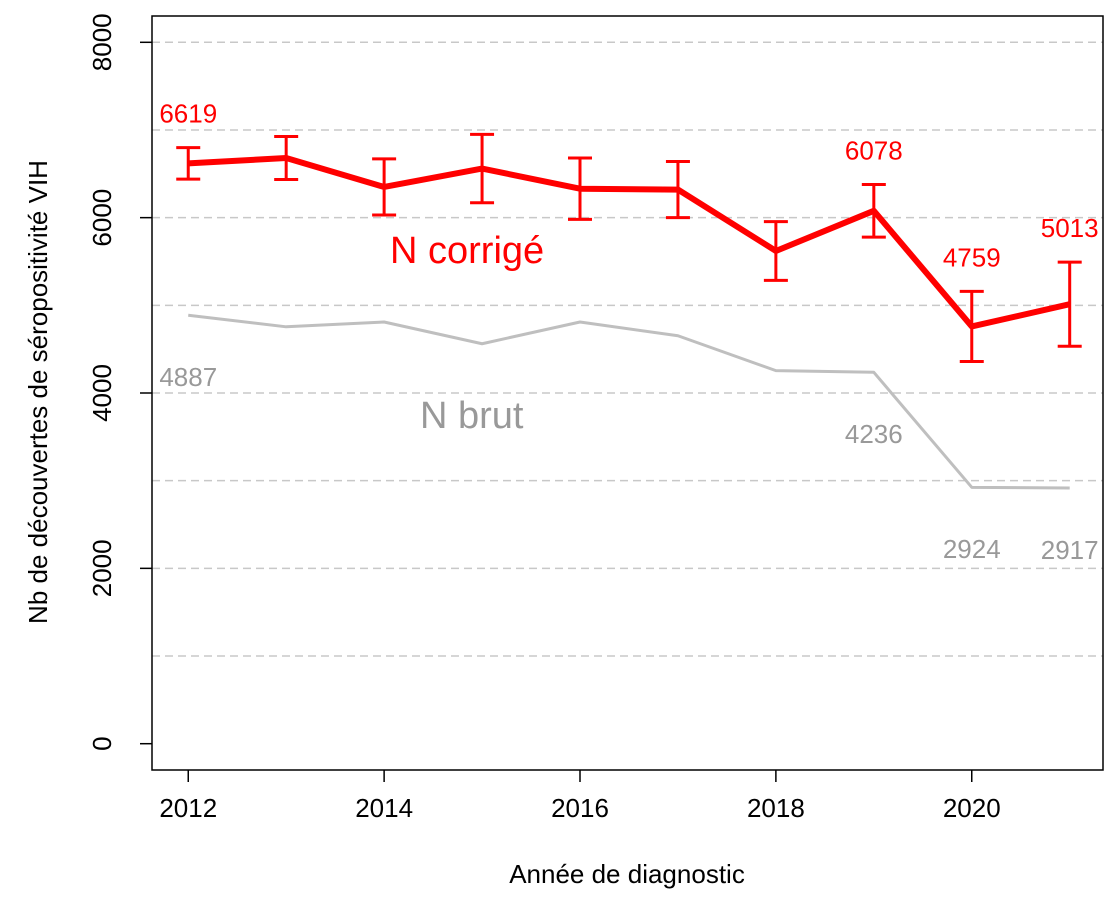 Image resolution: width=1105 pixels, height=914 pixels. Describe the element at coordinates (102, 42) in the screenshot. I see `y-tick-label: 8000` at that location.